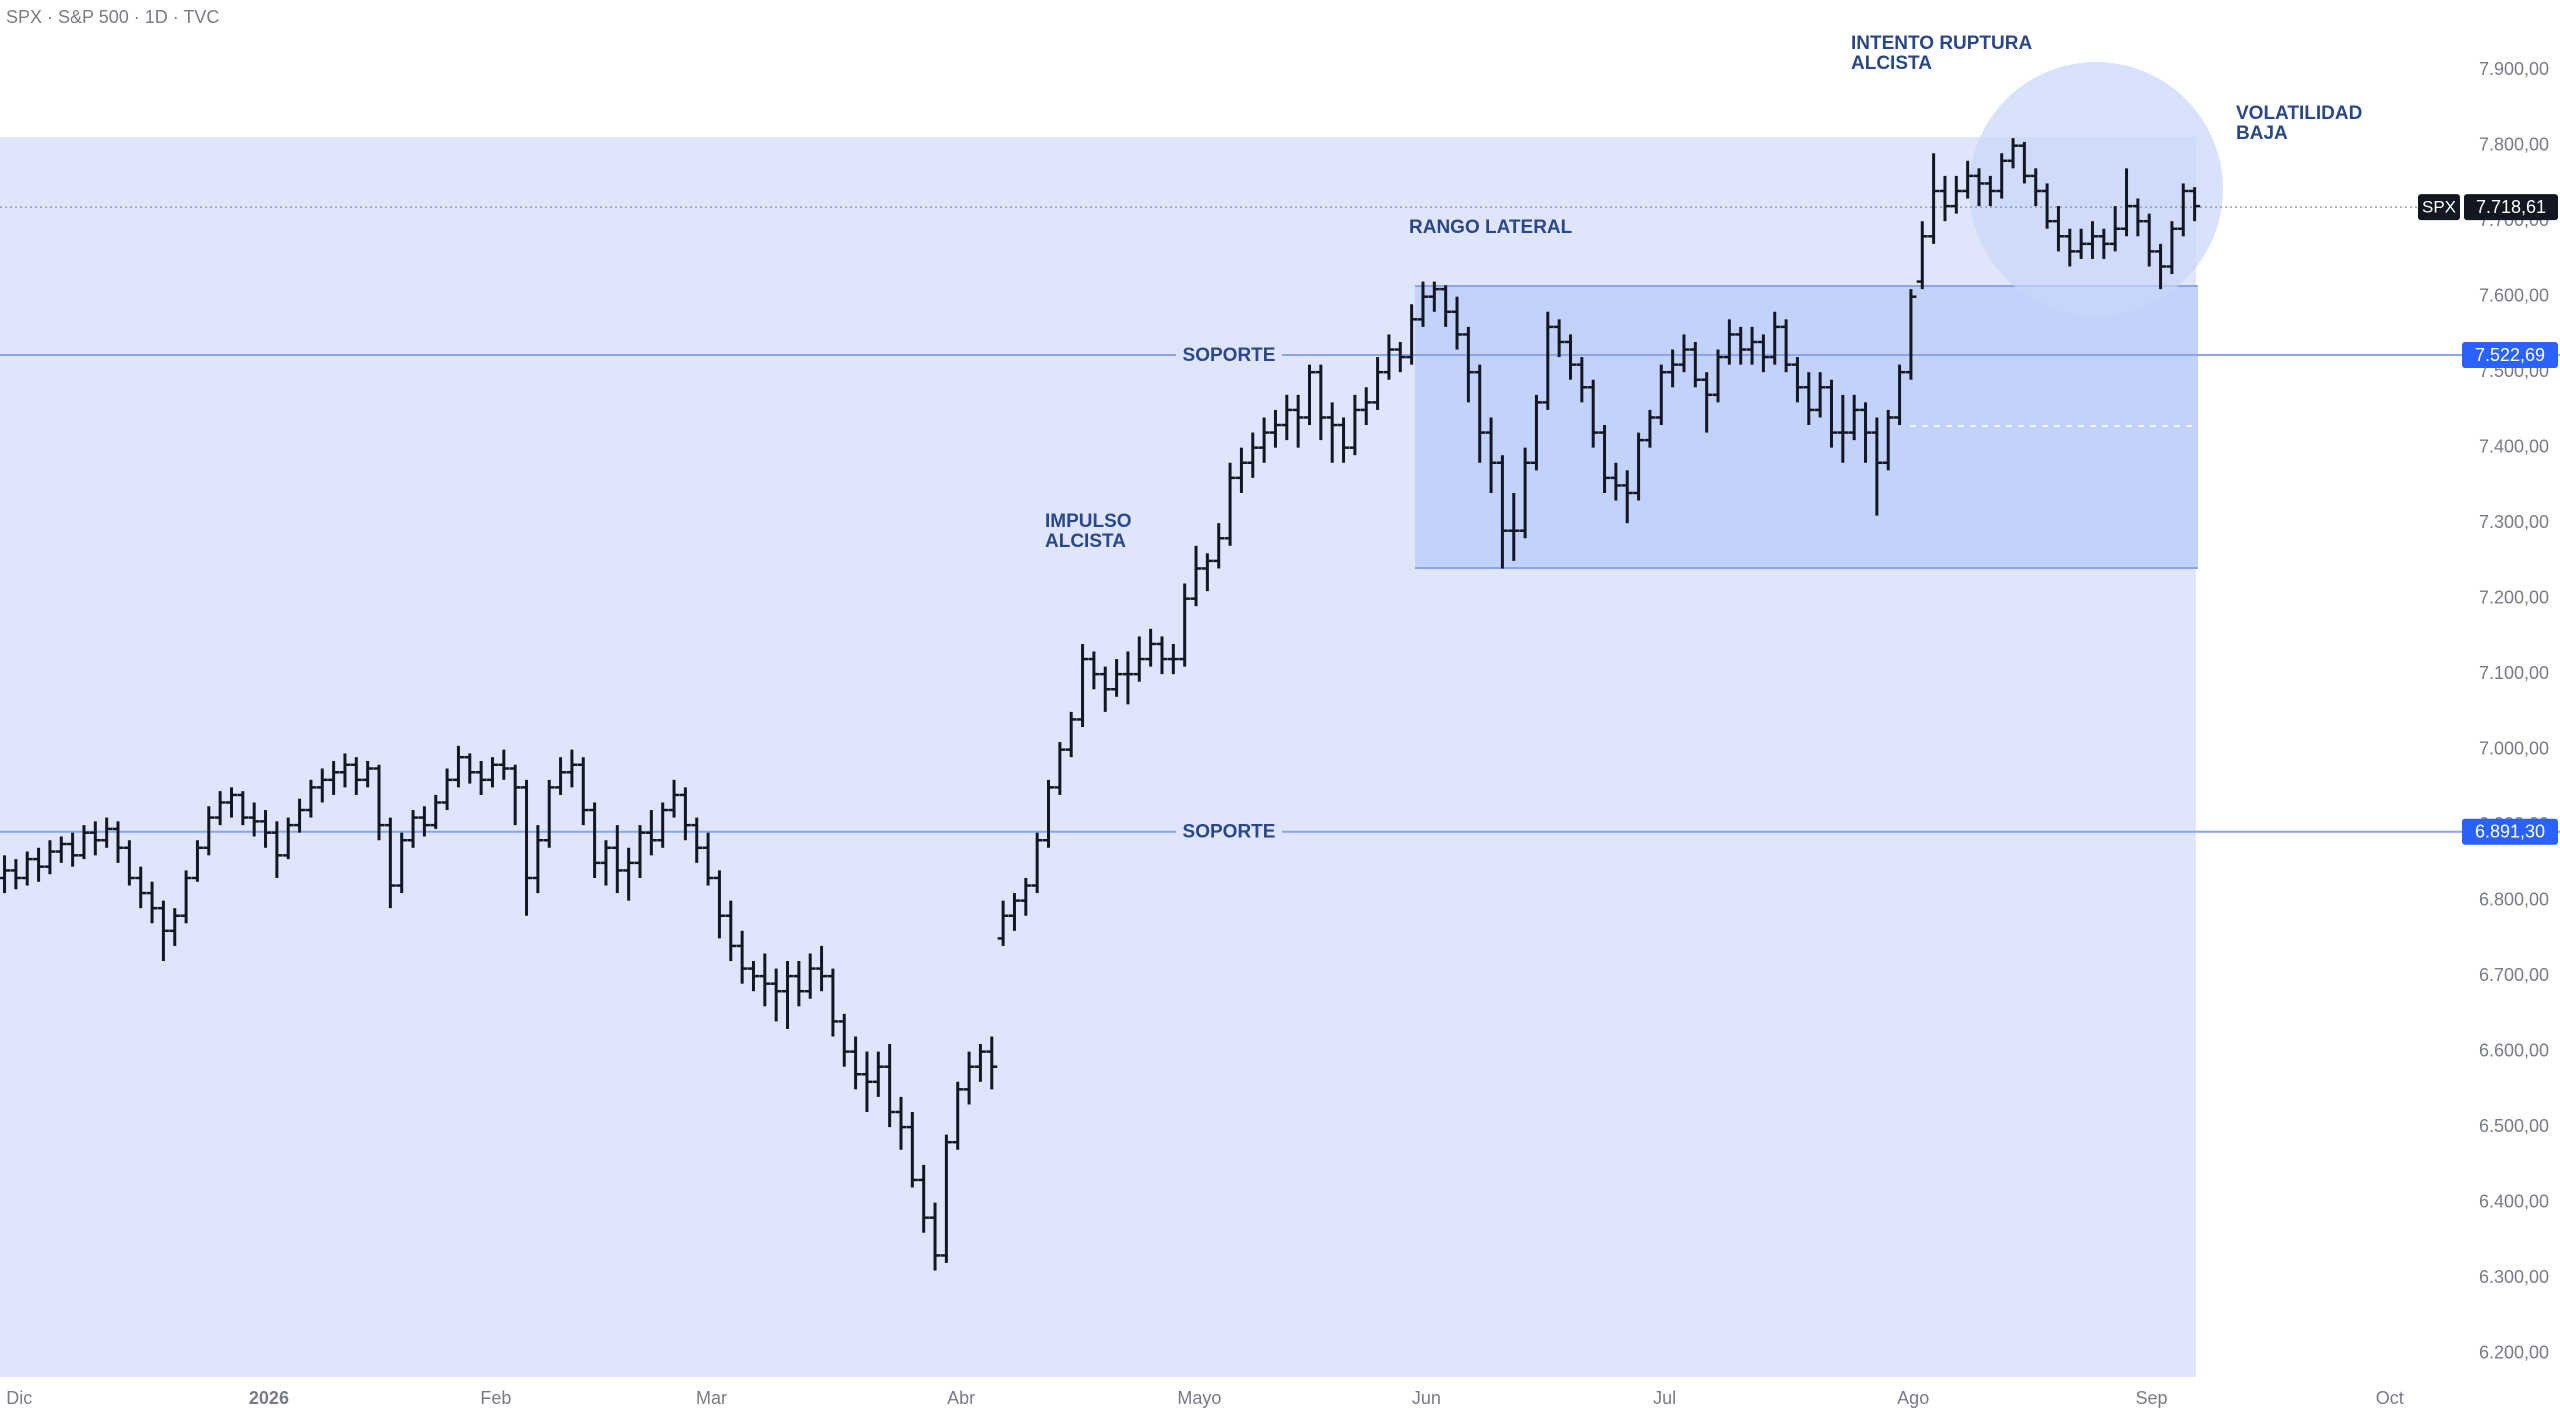  What do you see at coordinates (2262, 133) in the screenshot?
I see `annotation: BAJA` at bounding box center [2262, 133].